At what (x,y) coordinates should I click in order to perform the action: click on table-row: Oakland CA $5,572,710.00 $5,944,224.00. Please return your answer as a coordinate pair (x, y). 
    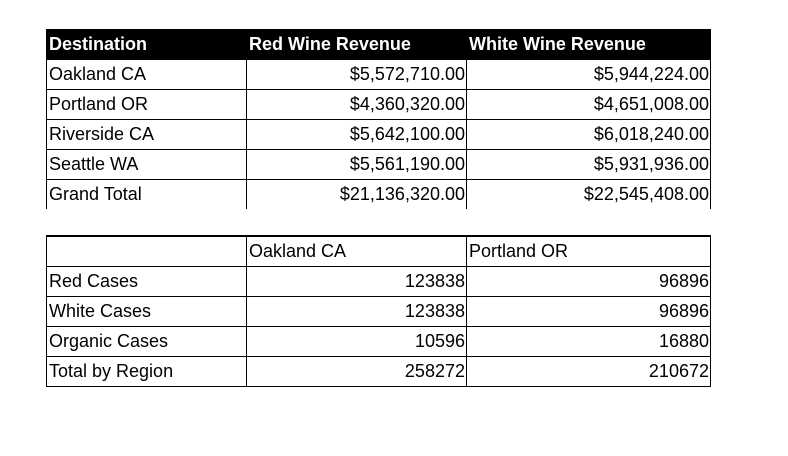
    Looking at the image, I should click on (378, 74).